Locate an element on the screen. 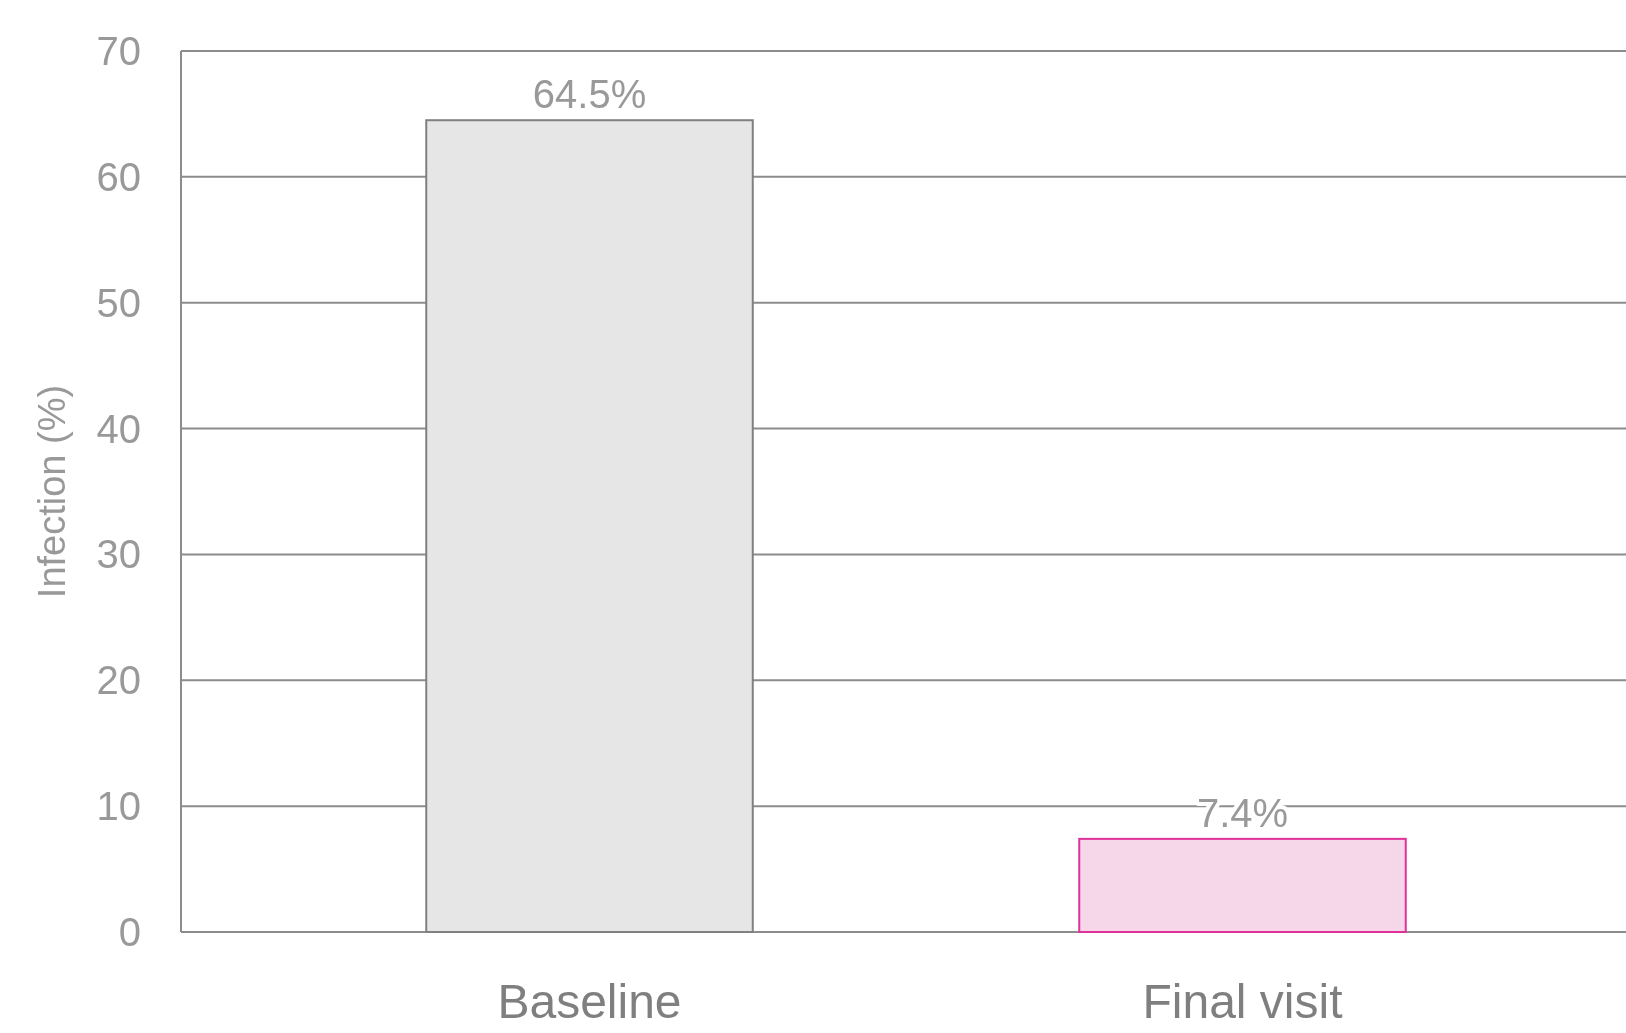 This screenshot has height=1033, width=1626. y-tick-label: 50 is located at coordinates (118, 302).